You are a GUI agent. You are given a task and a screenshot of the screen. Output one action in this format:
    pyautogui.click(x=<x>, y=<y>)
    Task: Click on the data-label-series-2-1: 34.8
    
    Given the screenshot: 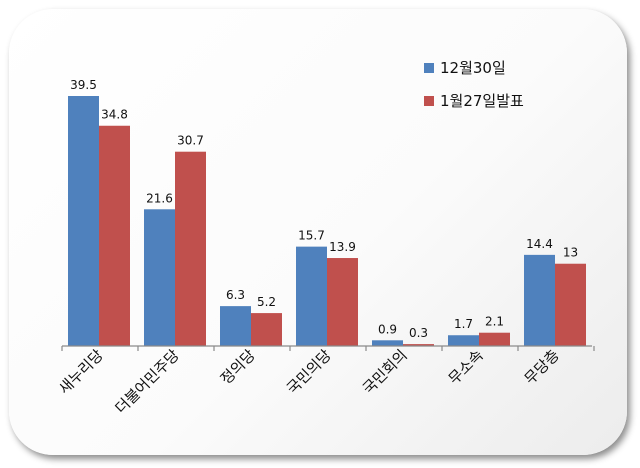 What is the action you would take?
    pyautogui.click(x=114, y=115)
    